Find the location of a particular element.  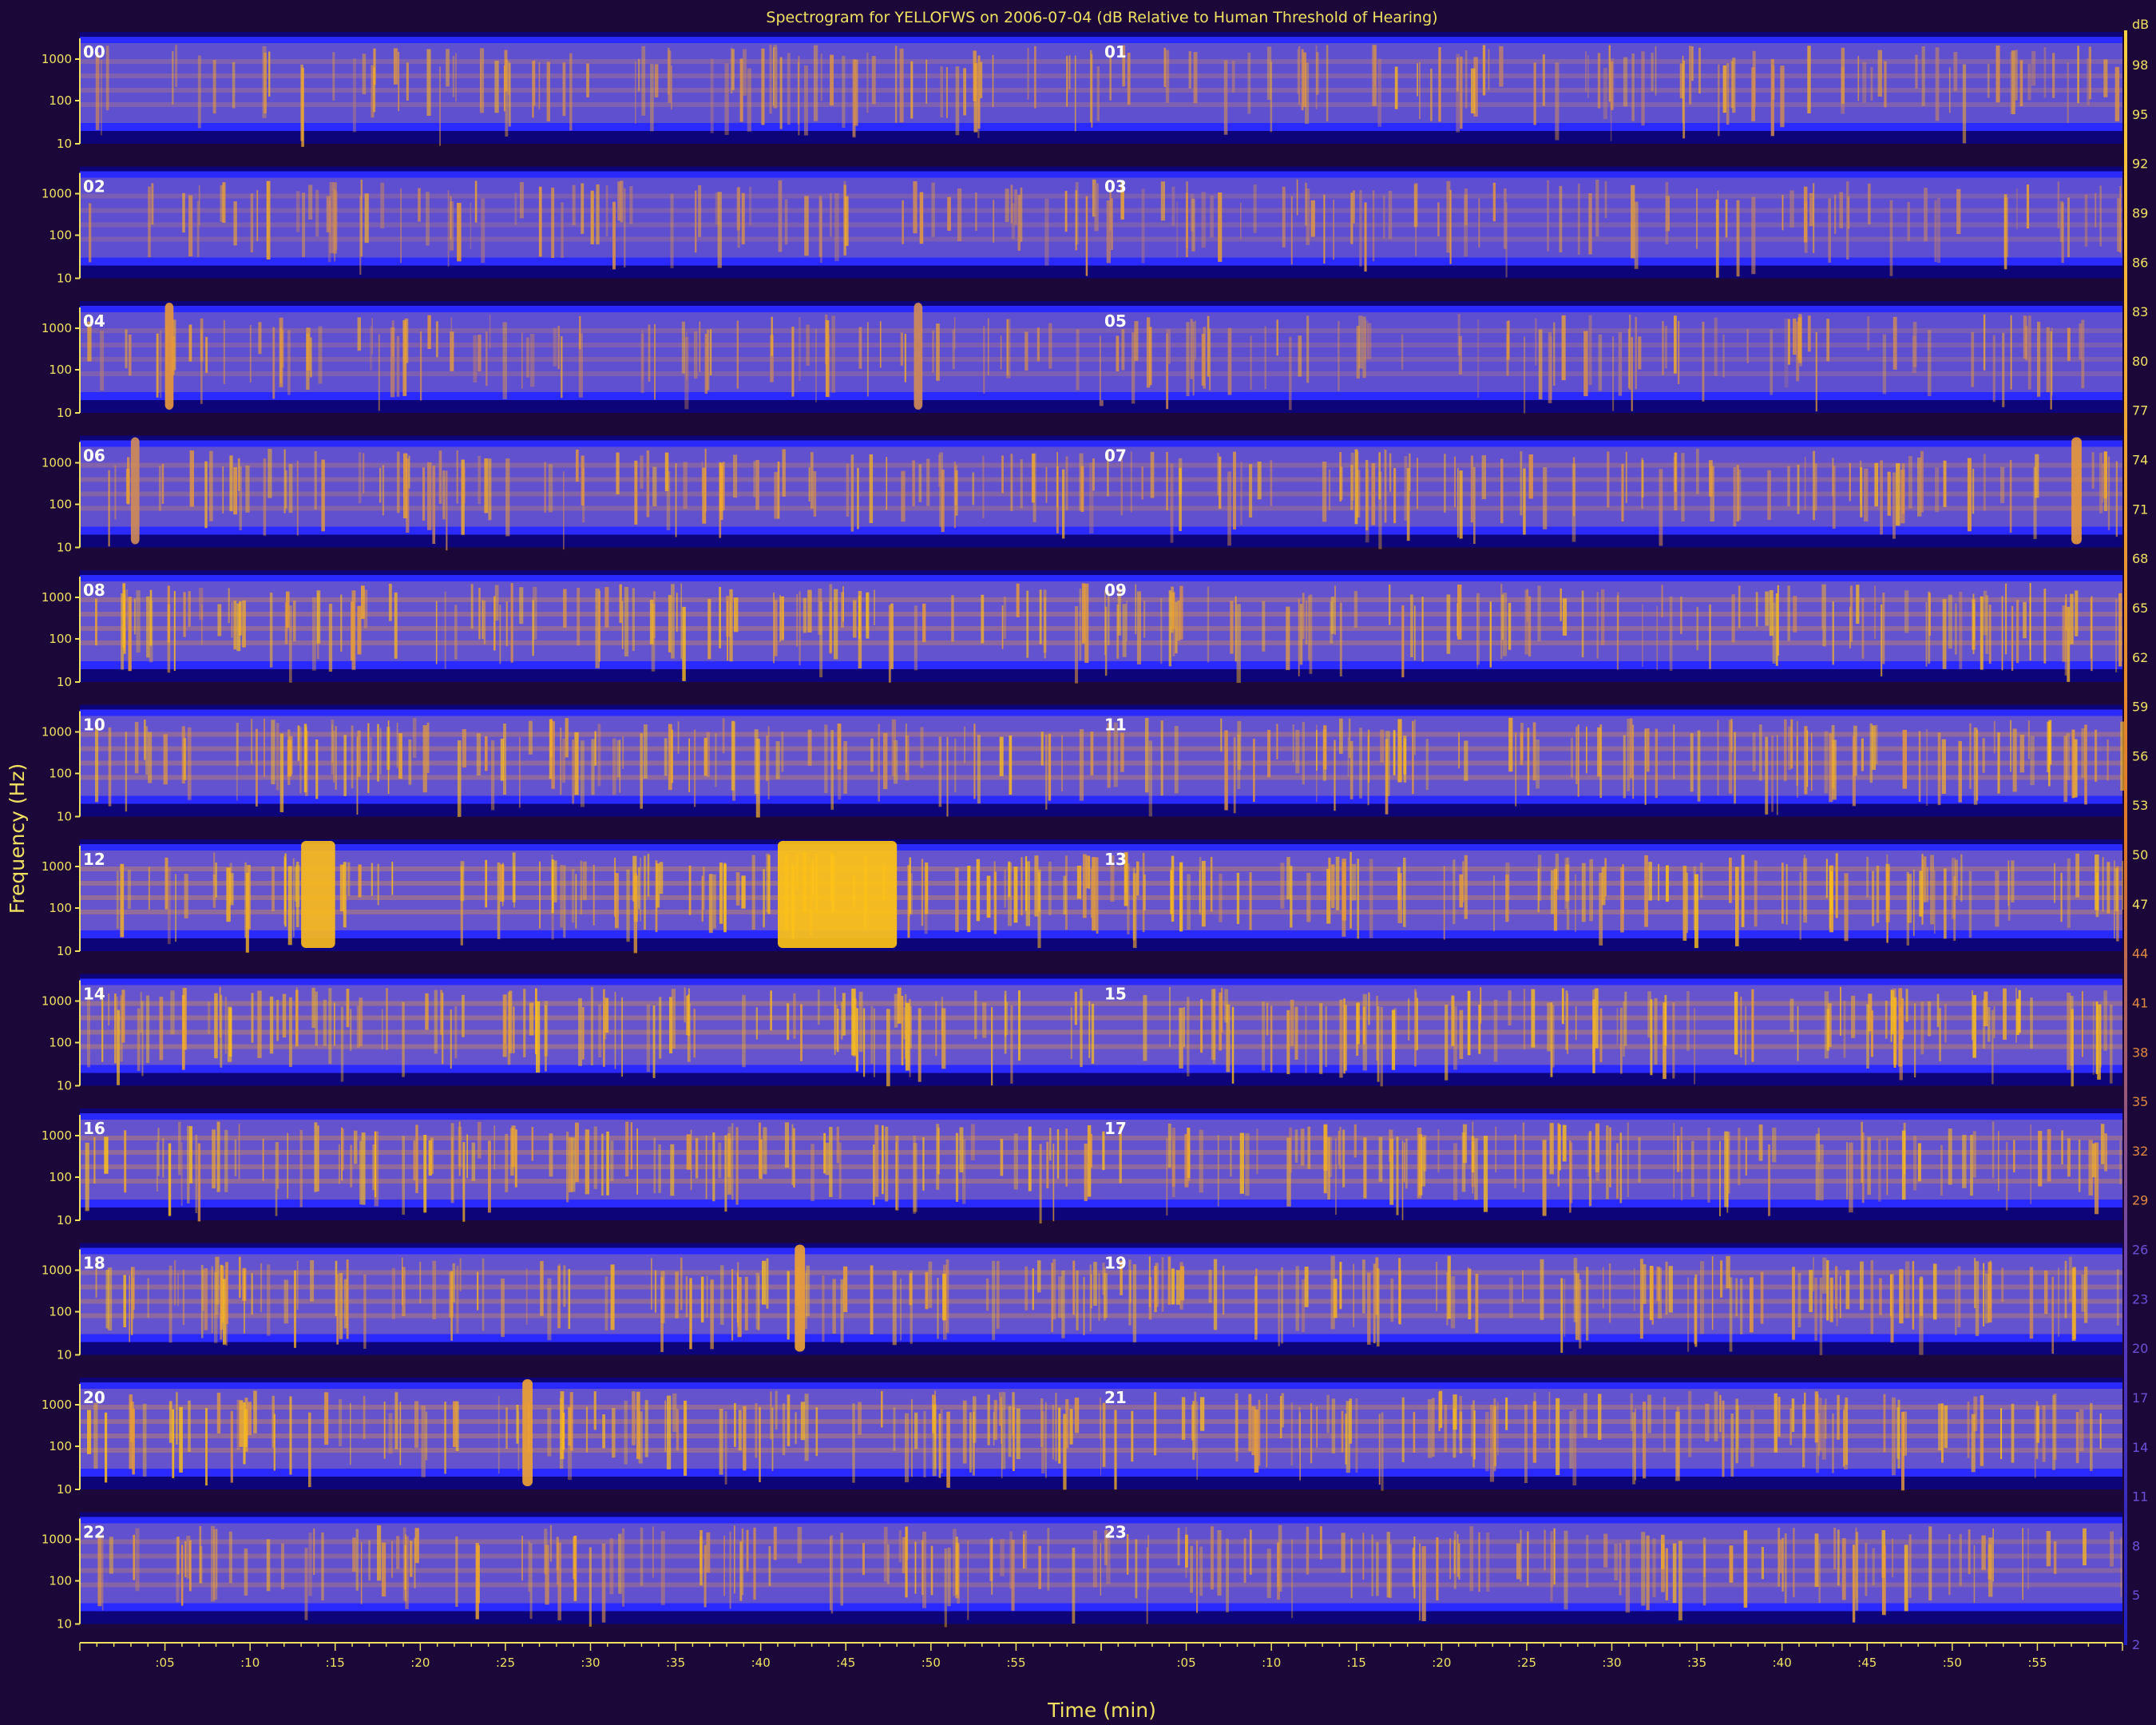

hour-label: 13 is located at coordinates (1115, 859).